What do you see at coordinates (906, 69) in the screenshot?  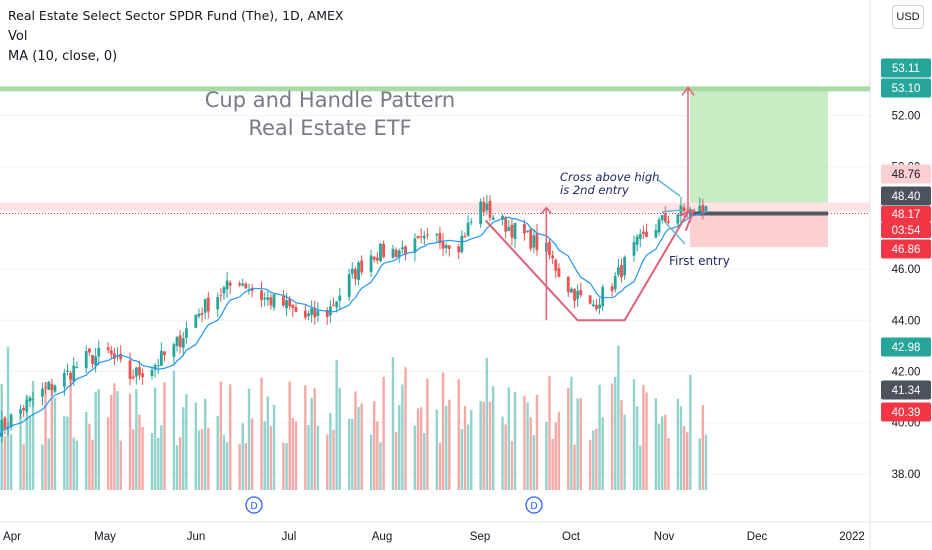 I see `price-badge-label: 53.11` at bounding box center [906, 69].